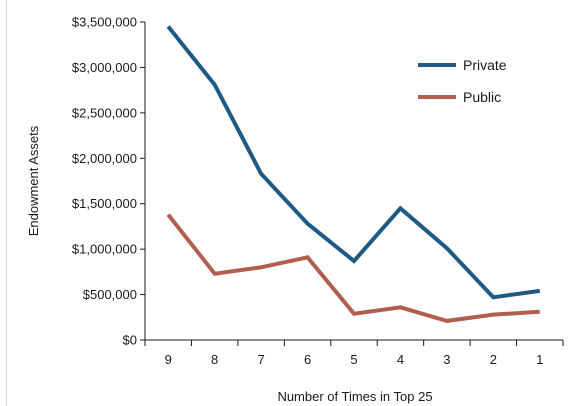 The width and height of the screenshot is (571, 406). I want to click on legend-label: Private, so click(485, 65).